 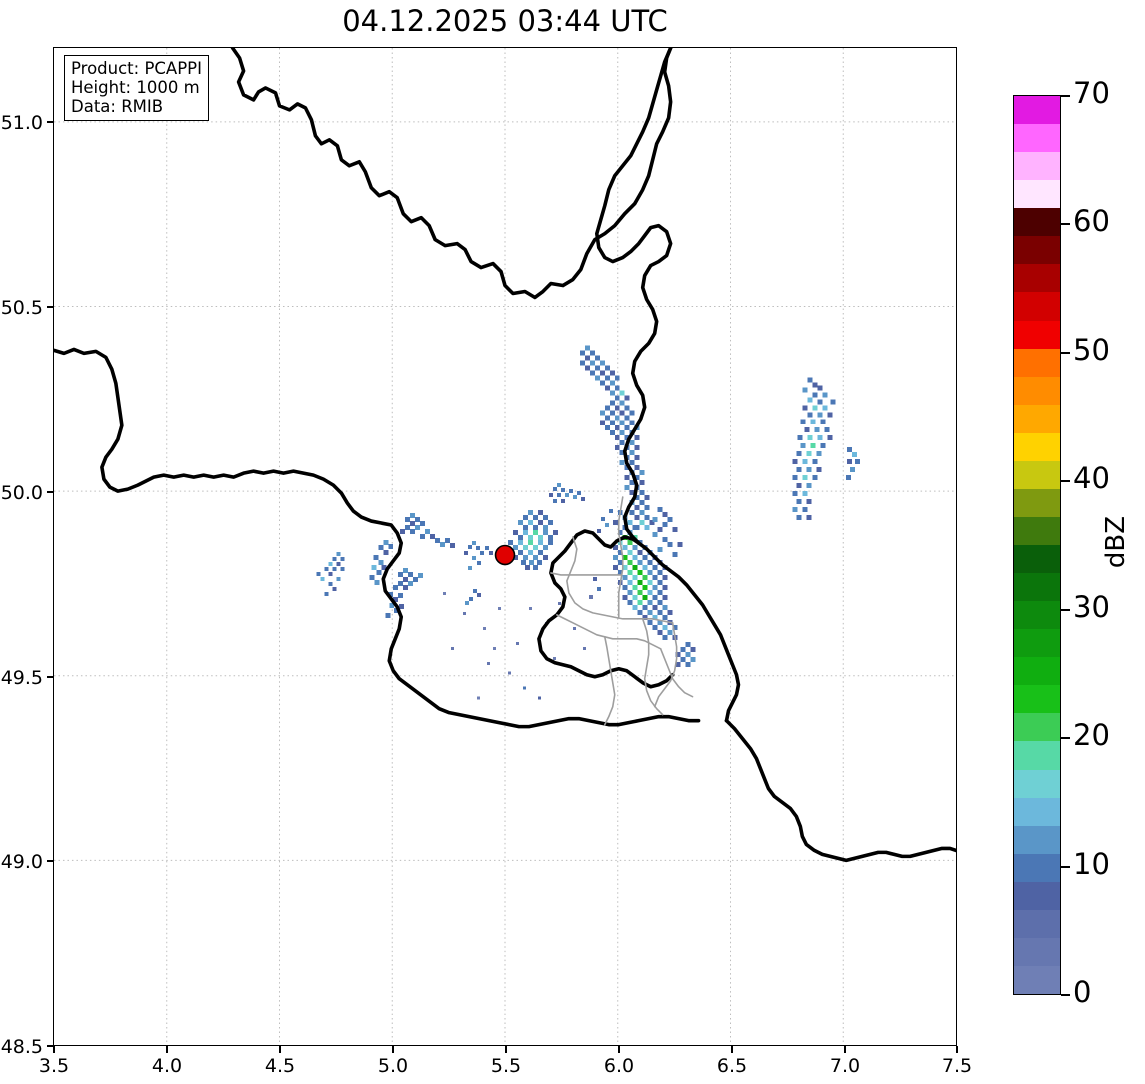 What do you see at coordinates (136, 68) in the screenshot?
I see `info-product: Product: PCAPPI` at bounding box center [136, 68].